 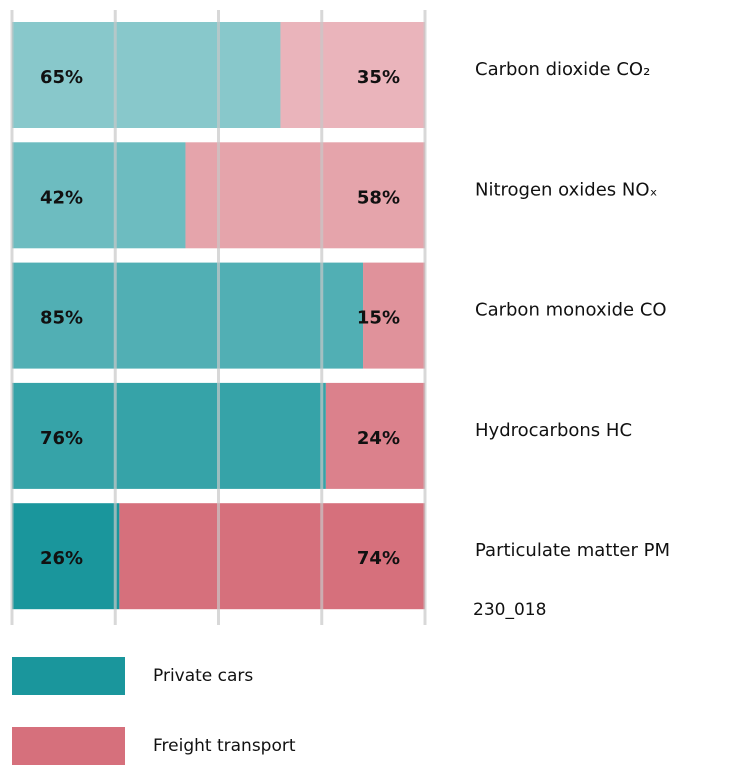 I want to click on value-label: 85%, so click(x=61, y=318).